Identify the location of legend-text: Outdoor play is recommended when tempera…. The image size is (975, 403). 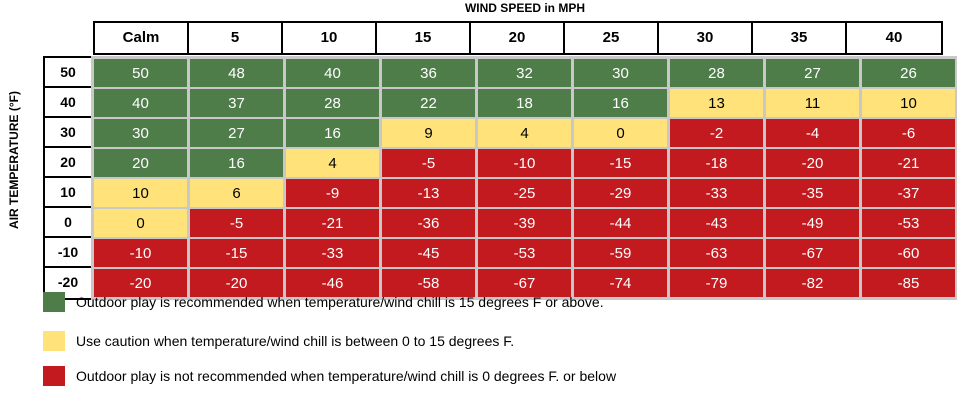
(340, 302).